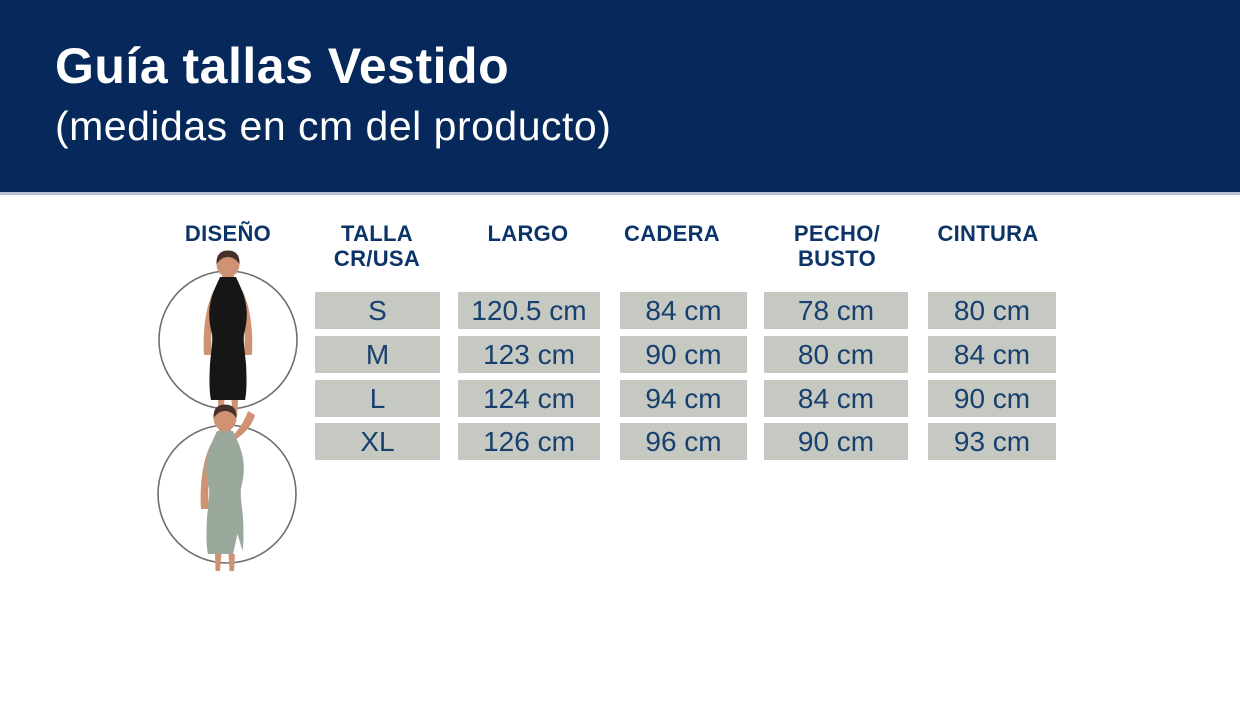  Describe the element at coordinates (529, 398) in the screenshot. I see `cell-largo-l: 124 cm` at that location.